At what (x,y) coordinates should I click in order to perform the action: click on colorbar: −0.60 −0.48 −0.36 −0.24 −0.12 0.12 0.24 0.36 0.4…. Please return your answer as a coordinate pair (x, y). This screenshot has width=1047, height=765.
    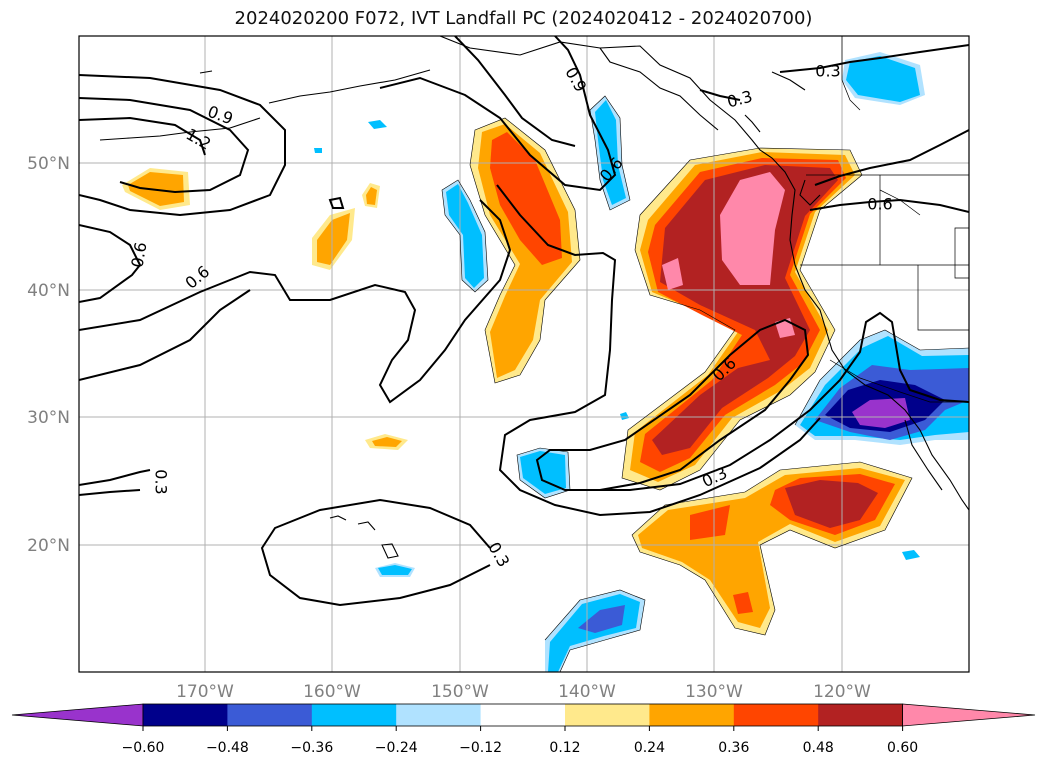
    Looking at the image, I should click on (523, 729).